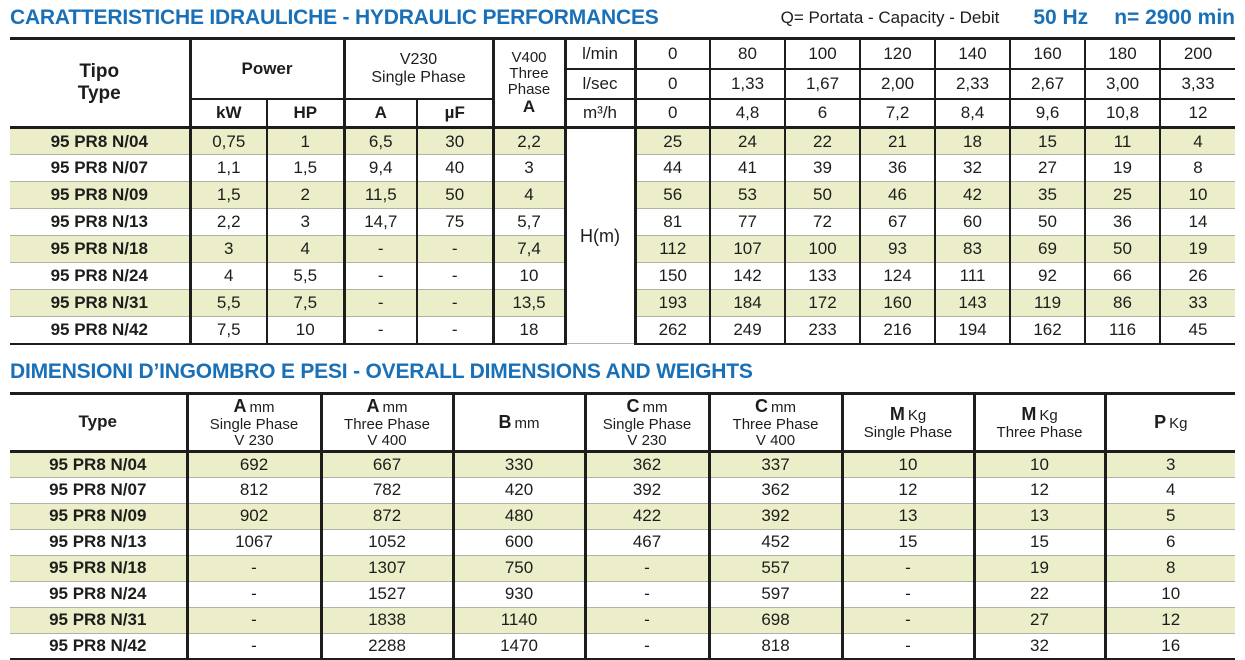 The width and height of the screenshot is (1245, 660). Describe the element at coordinates (1122, 222) in the screenshot. I see `head-value-cell: 36` at that location.